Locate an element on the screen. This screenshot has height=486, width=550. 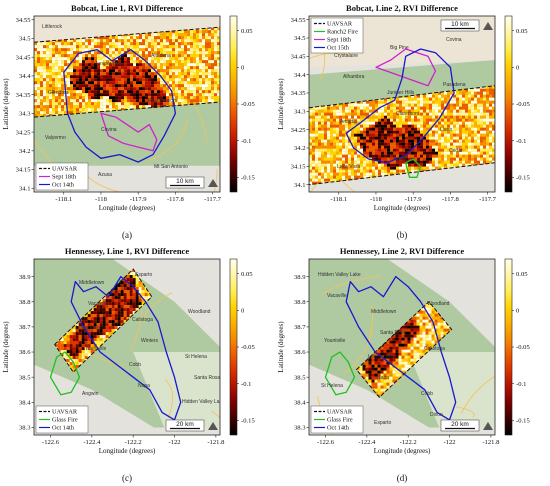
y-tick-label: 34.3 is located at coordinates (25, 114).